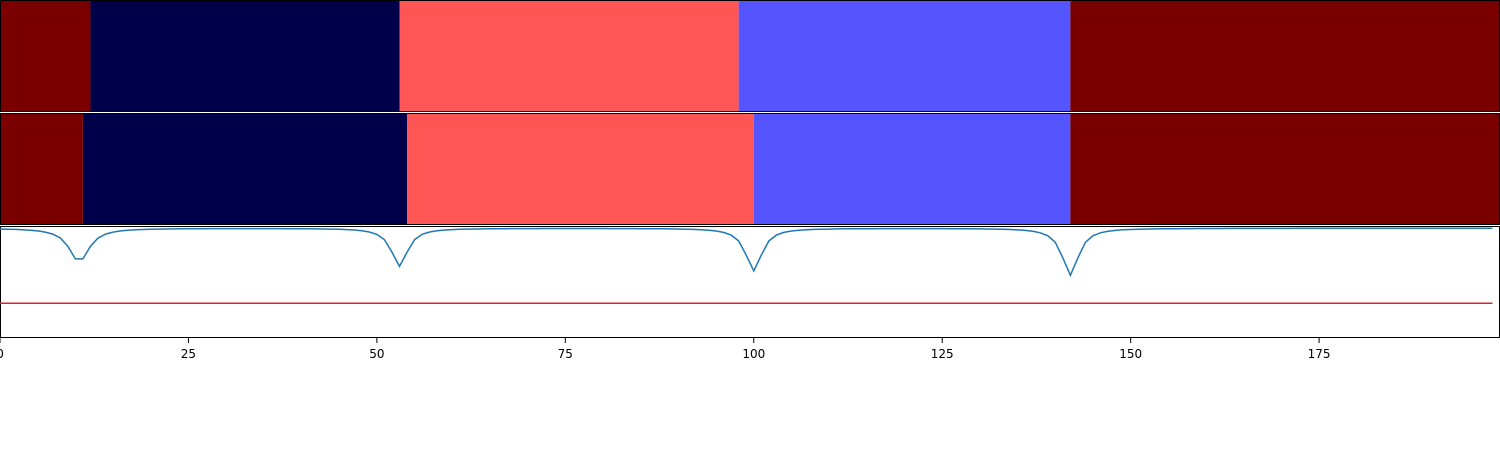  What do you see at coordinates (188, 354) in the screenshot?
I see `x-tick-label: 25` at bounding box center [188, 354].